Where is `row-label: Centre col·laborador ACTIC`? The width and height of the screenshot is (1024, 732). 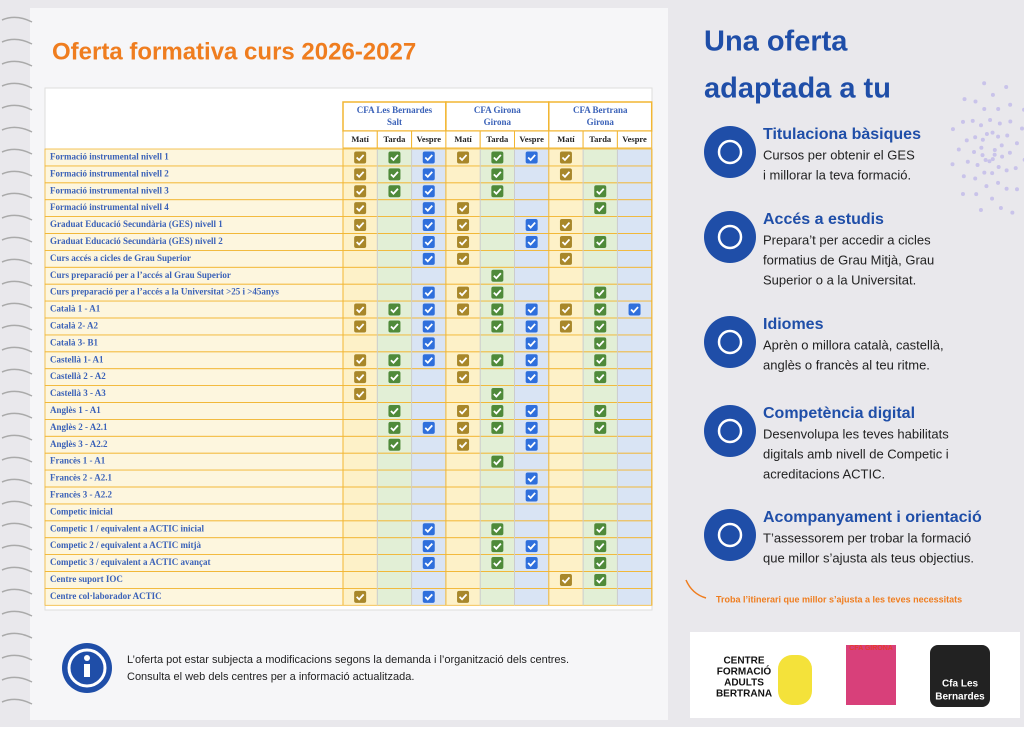
row-label: Centre col·laborador ACTIC is located at coordinates (106, 596).